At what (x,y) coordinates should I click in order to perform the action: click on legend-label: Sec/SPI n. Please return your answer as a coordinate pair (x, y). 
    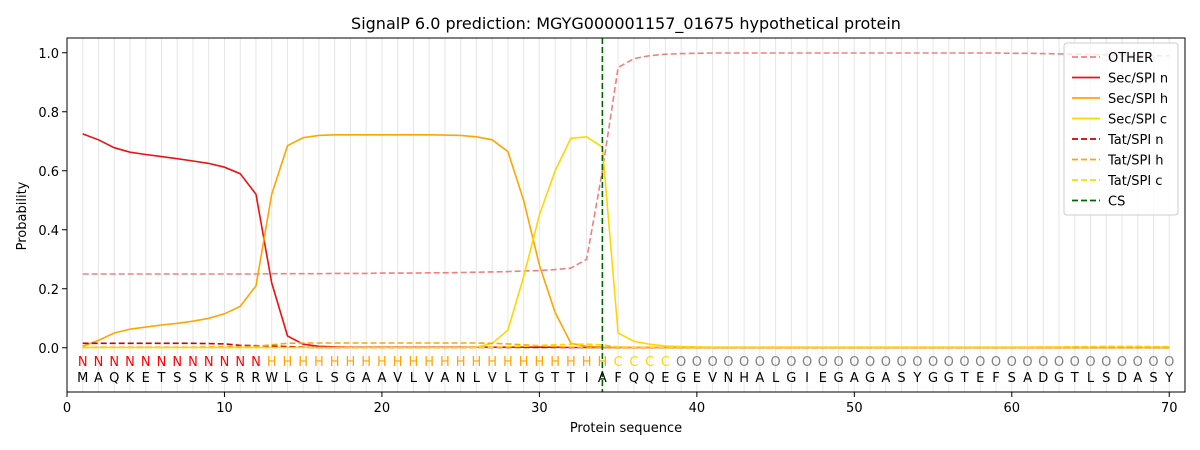
    Looking at the image, I should click on (1138, 79).